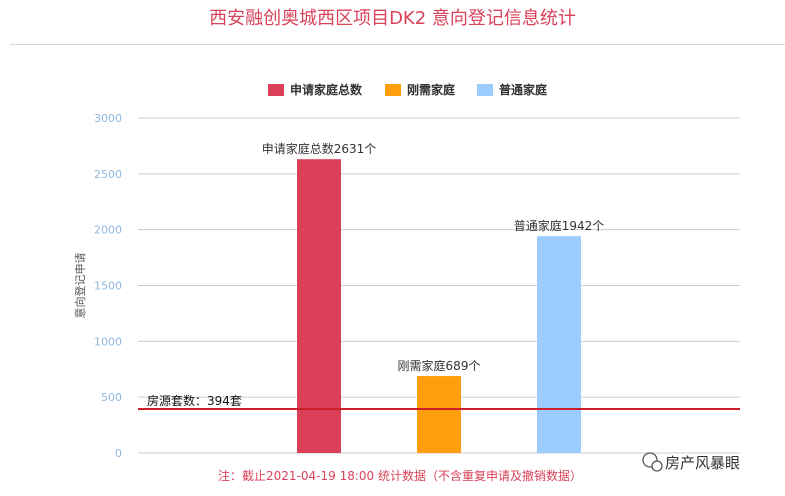 The width and height of the screenshot is (785, 496). Describe the element at coordinates (108, 286) in the screenshot. I see `y-tick-label: 1500` at that location.